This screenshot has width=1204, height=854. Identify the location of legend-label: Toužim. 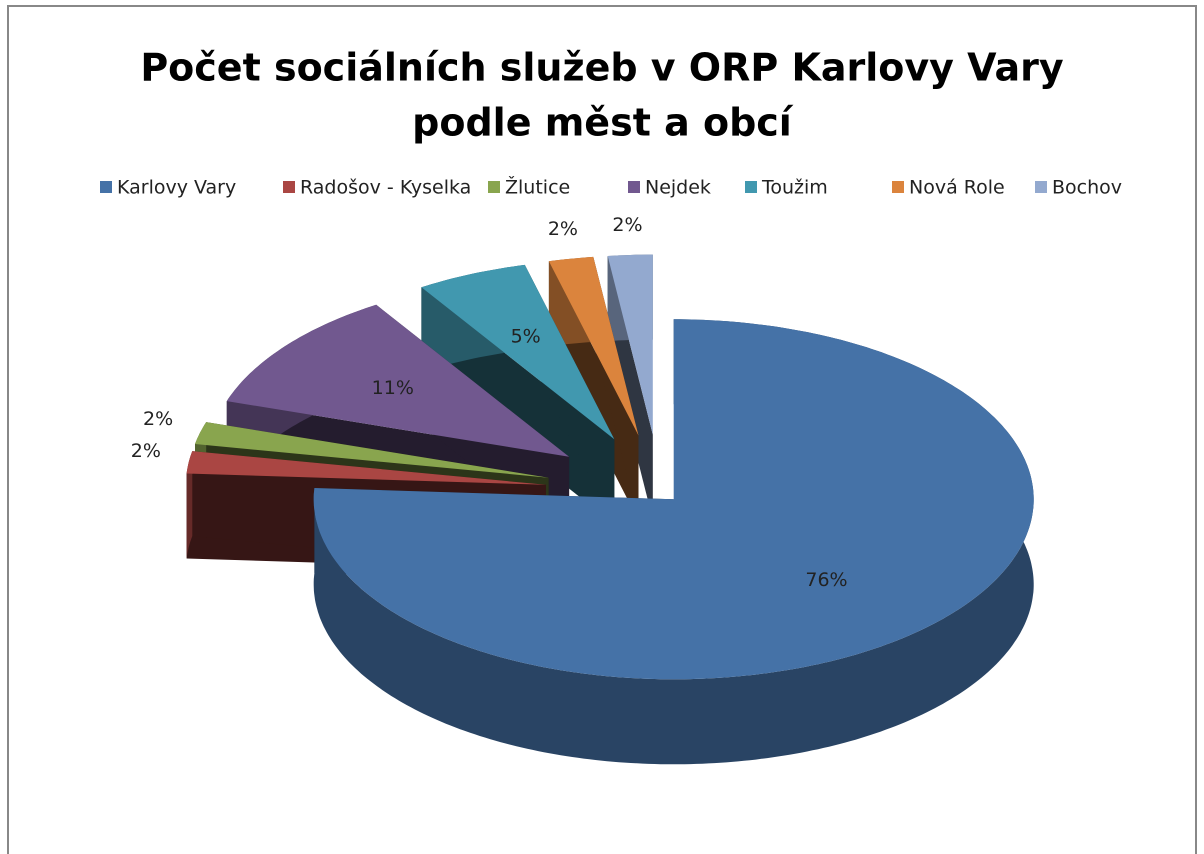
(794, 188).